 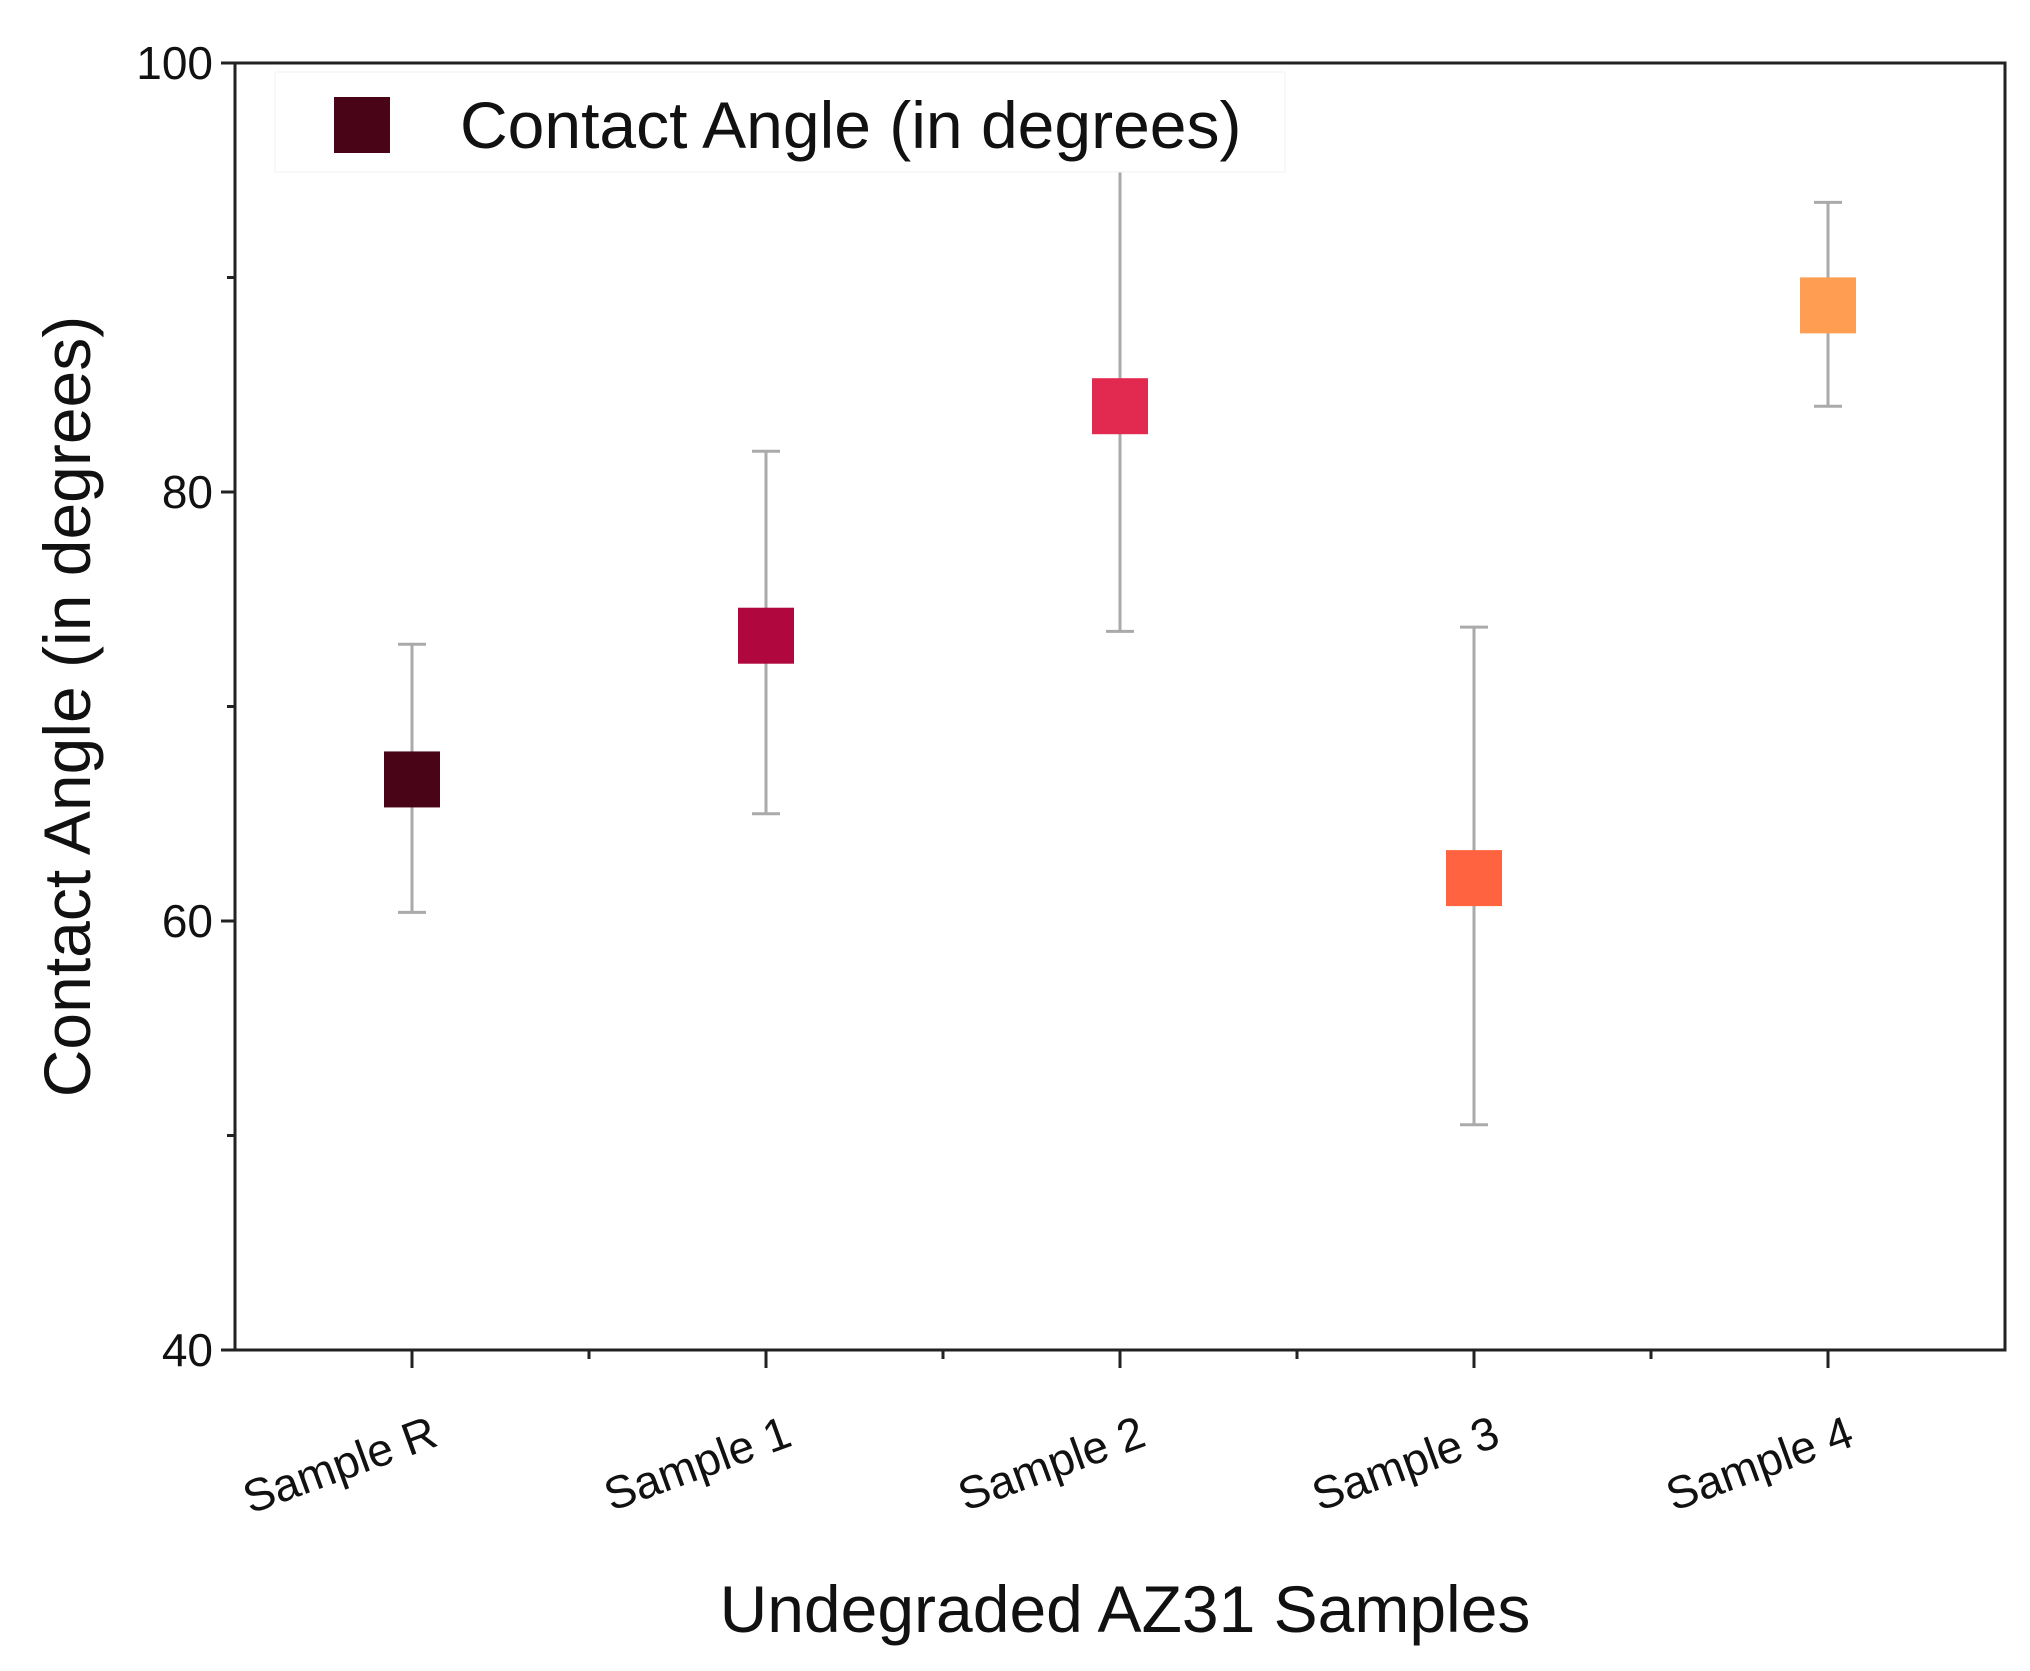 I want to click on y-axis-ticks: 40 60 80 100, so click(x=185, y=706).